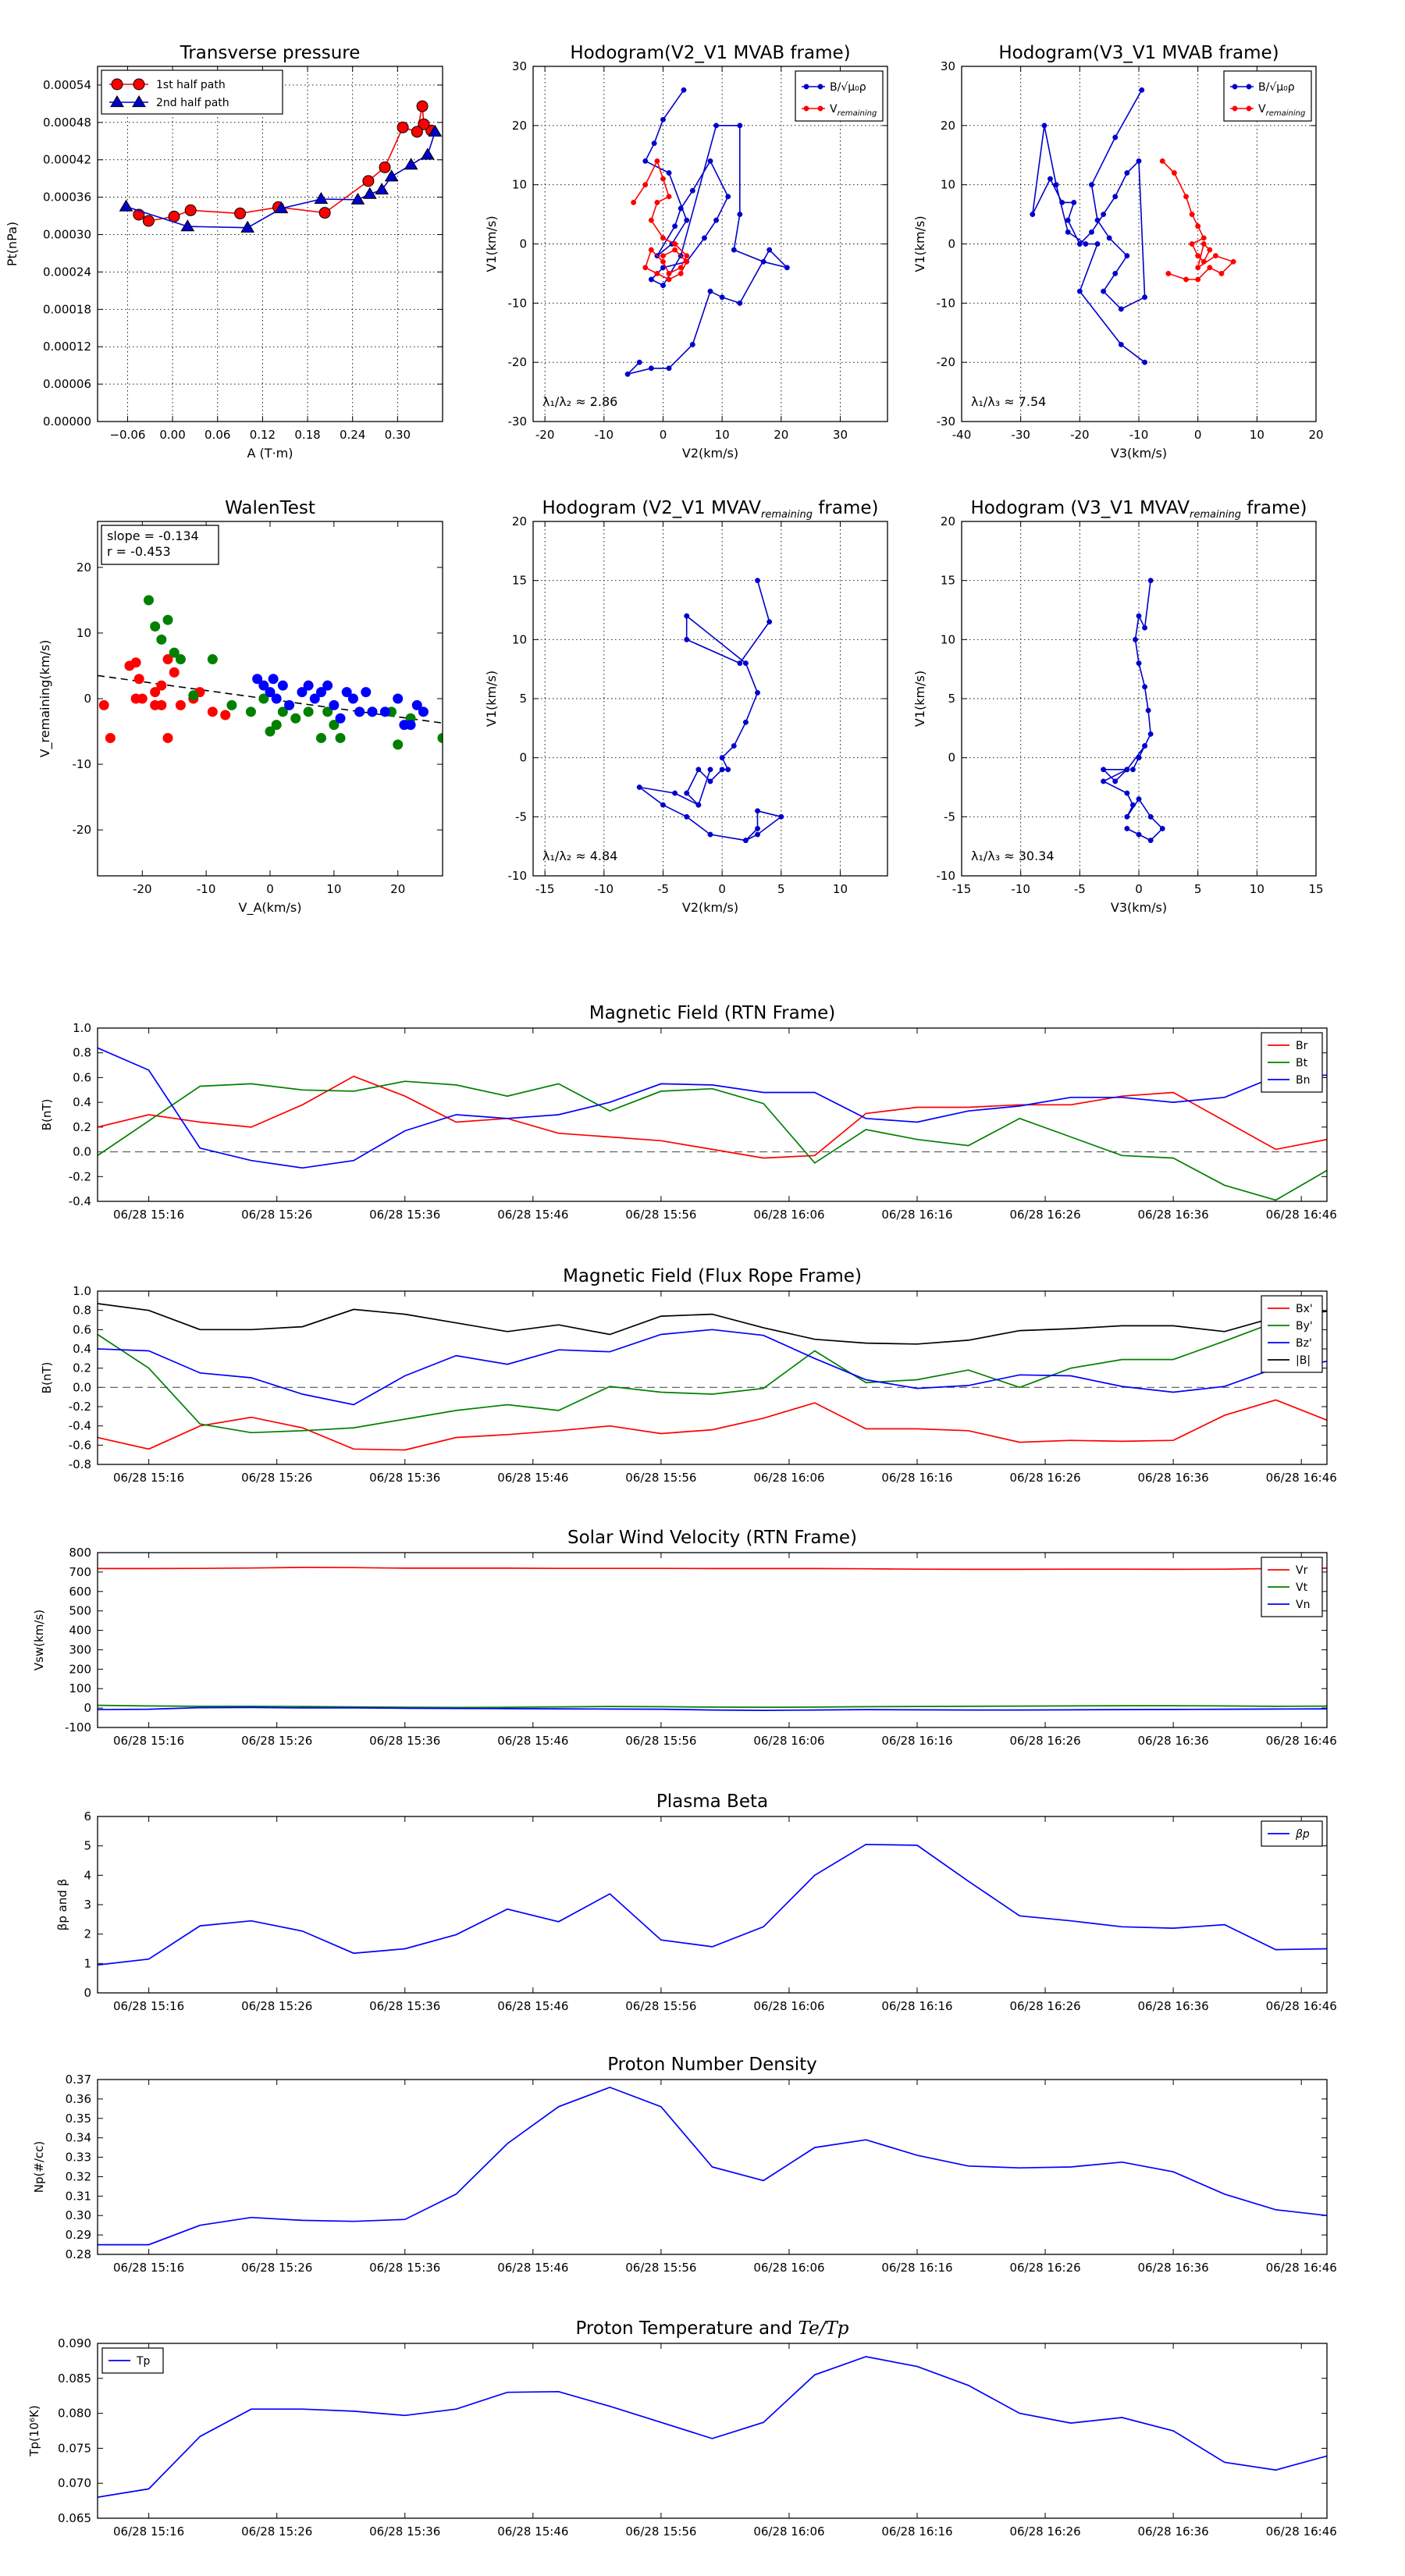  I want to click on legend-label: 2nd half path, so click(193, 103).